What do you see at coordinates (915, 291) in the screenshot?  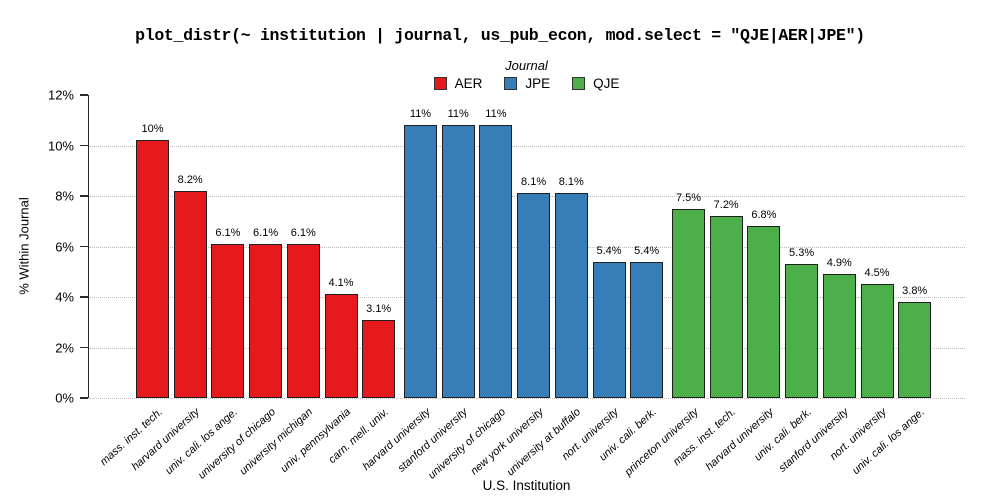 I see `bar-value-label: 3.8%` at bounding box center [915, 291].